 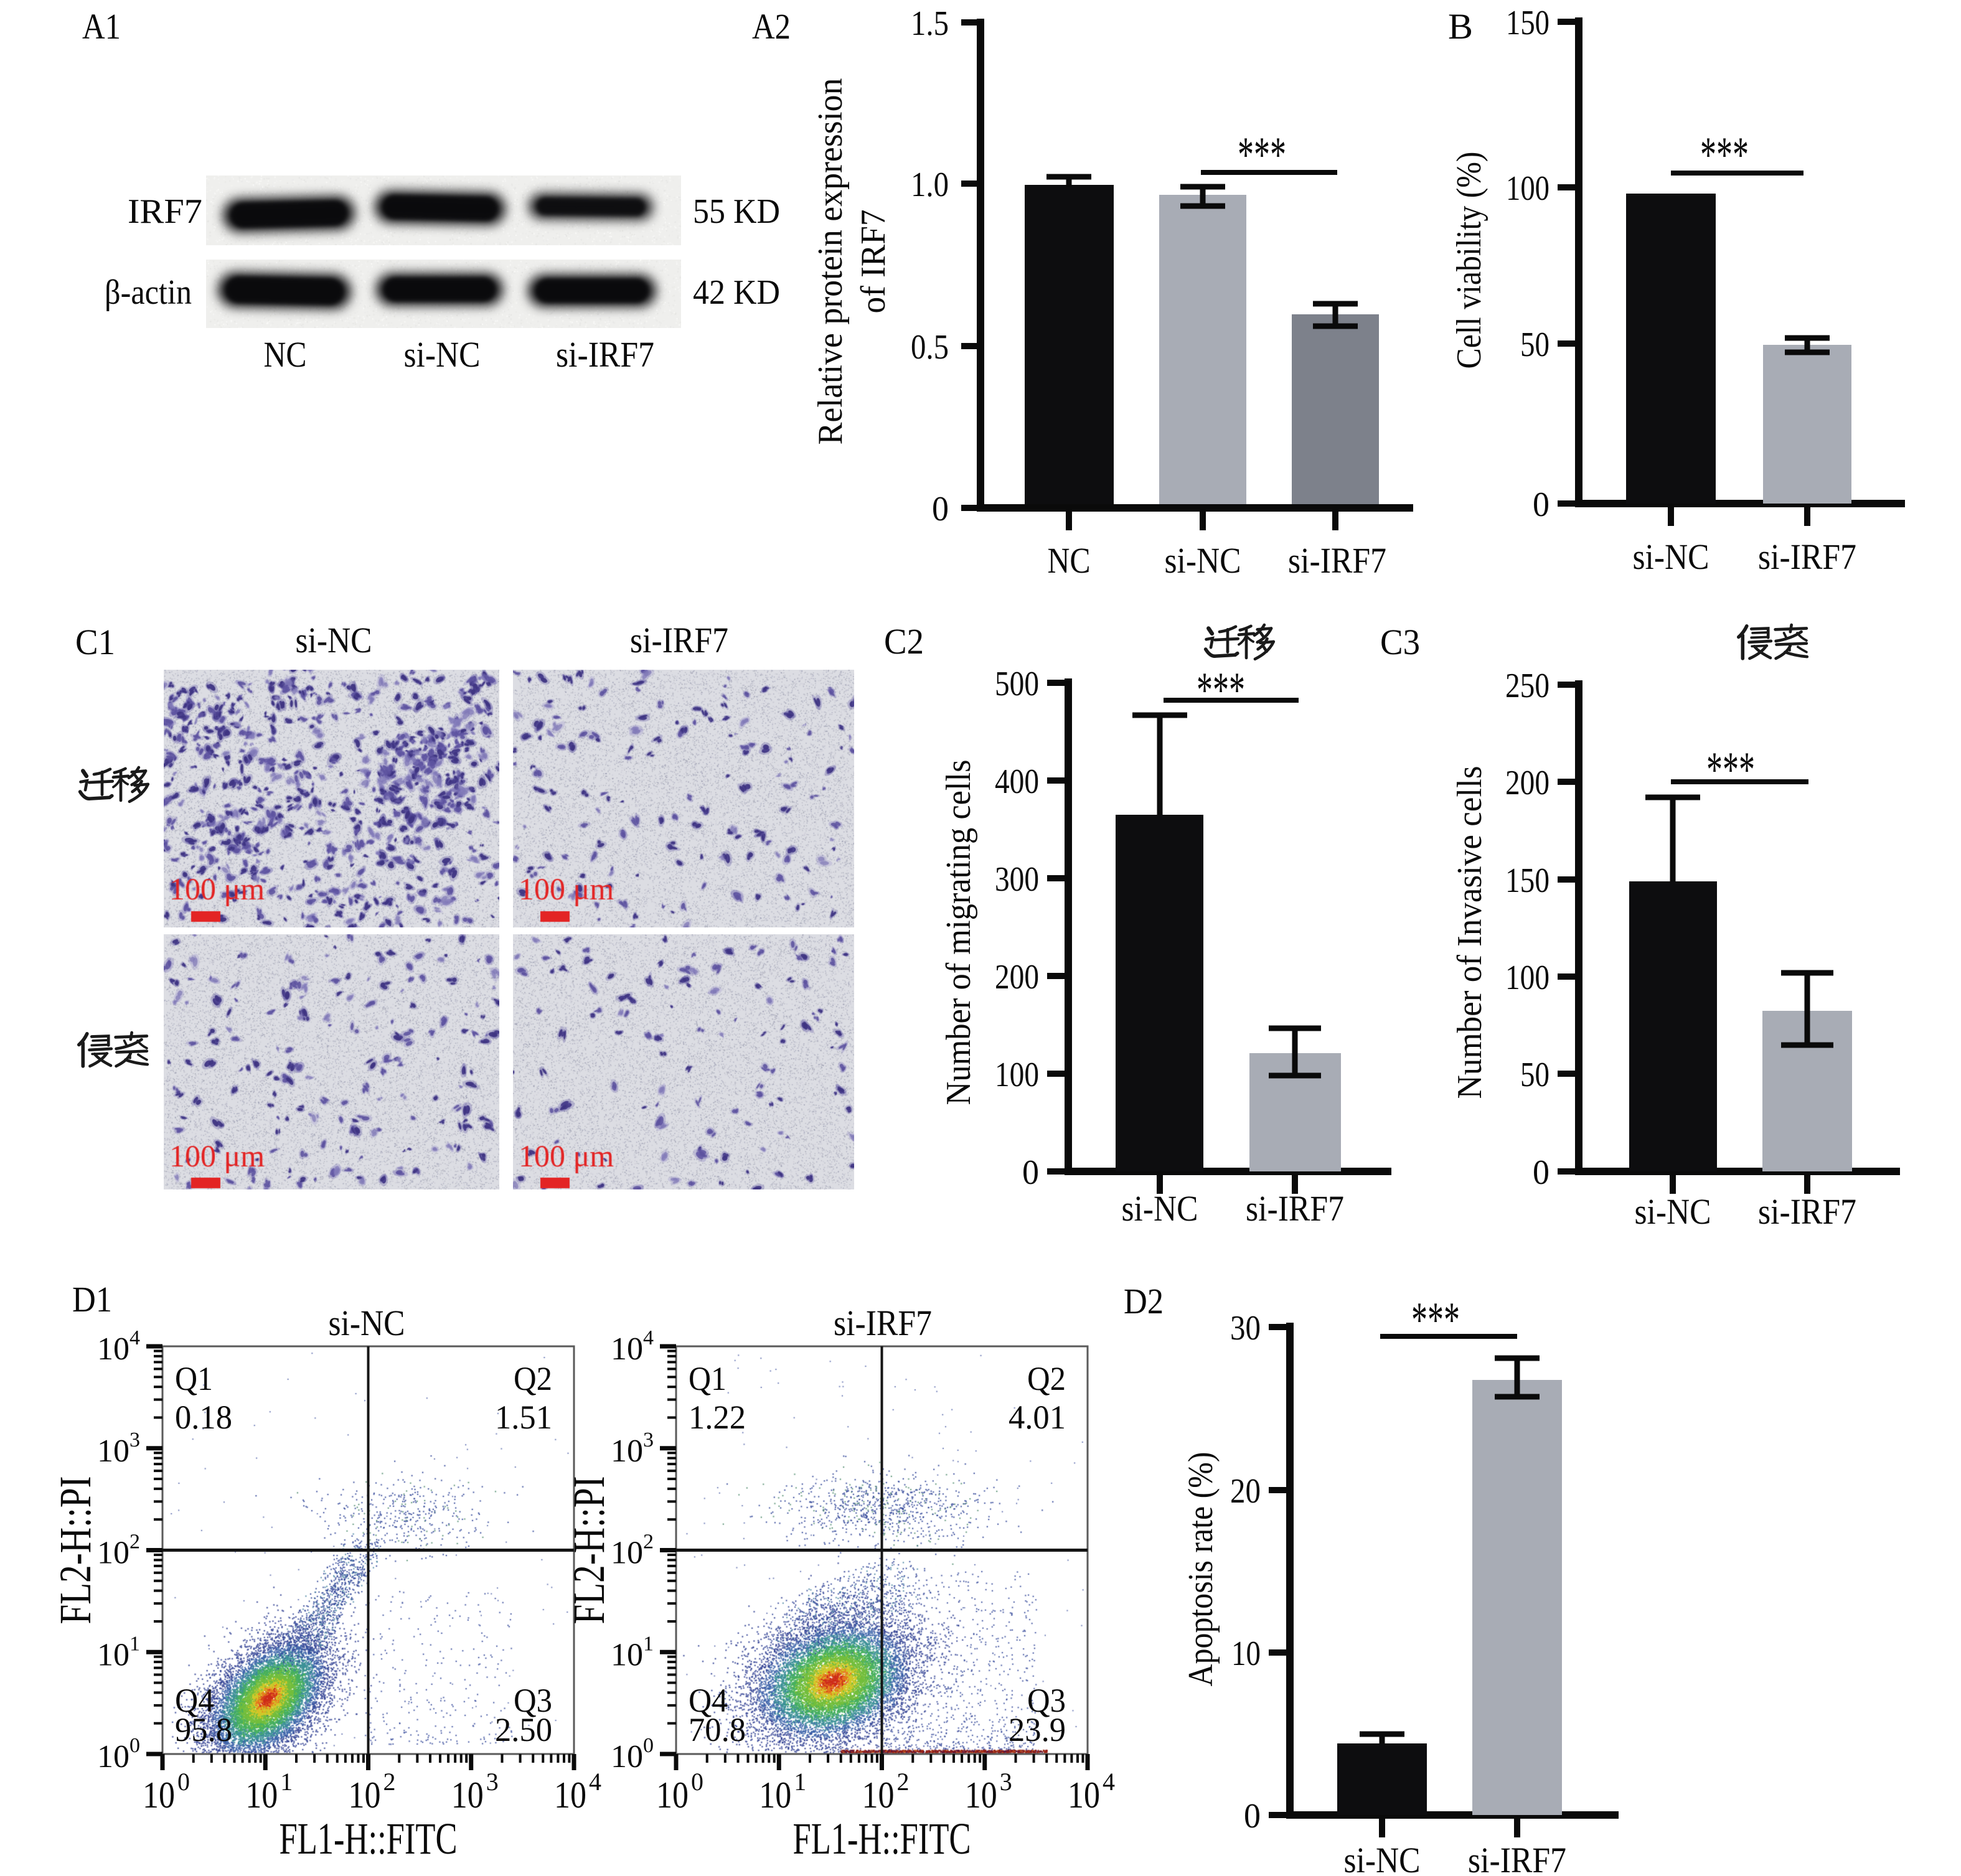 I want to click on svg-text: 2.50, so click(x=523, y=1729).